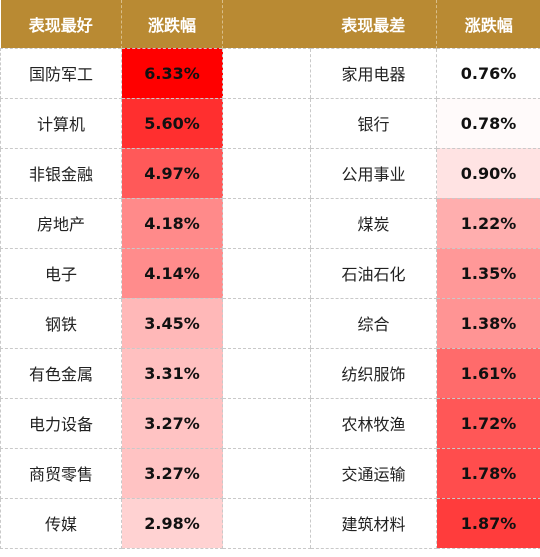  I want to click on worst-sector-name: 农林牧渔, so click(373, 423).